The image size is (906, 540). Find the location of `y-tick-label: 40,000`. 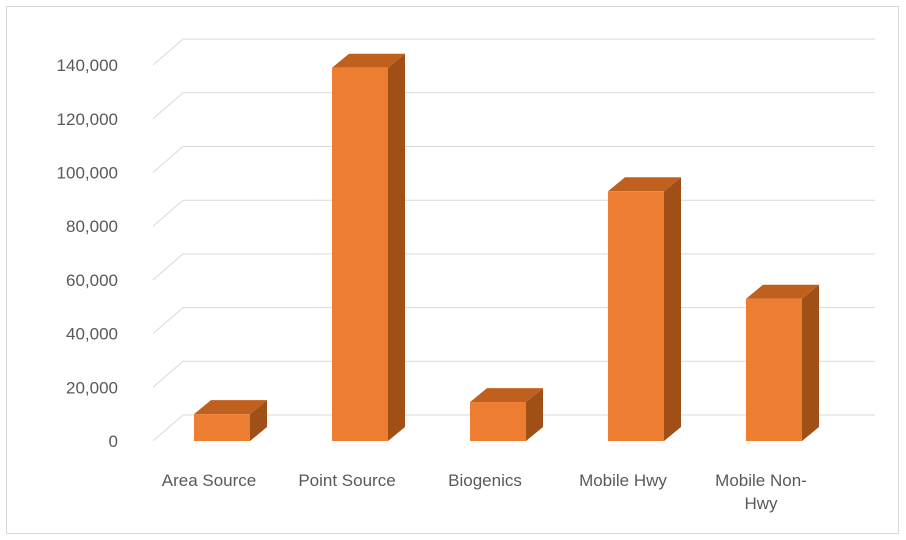

y-tick-label: 40,000 is located at coordinates (92, 334).